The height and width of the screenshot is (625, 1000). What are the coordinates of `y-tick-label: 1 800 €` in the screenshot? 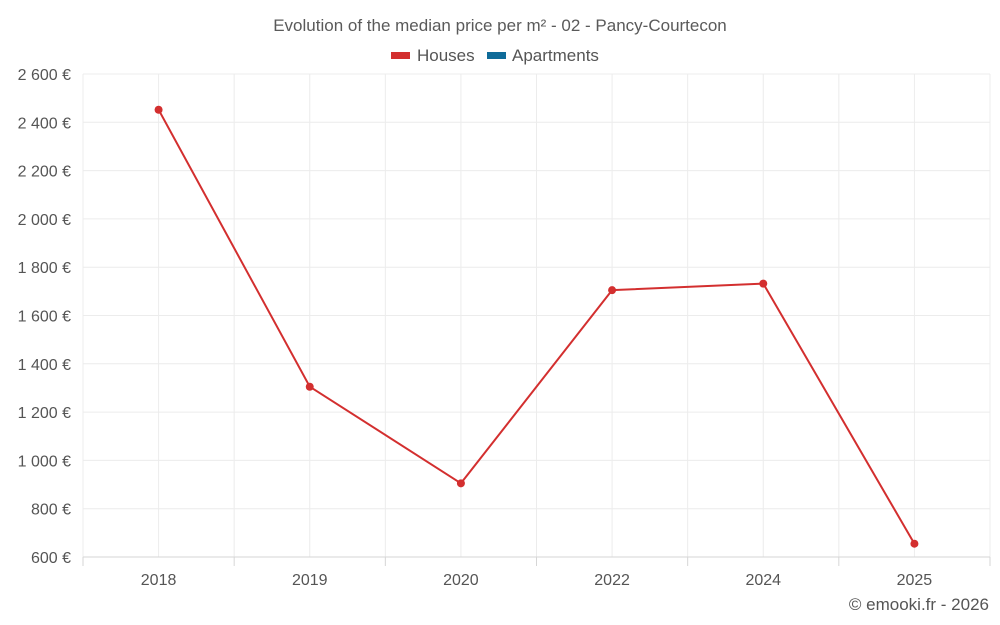 It's located at (44, 268).